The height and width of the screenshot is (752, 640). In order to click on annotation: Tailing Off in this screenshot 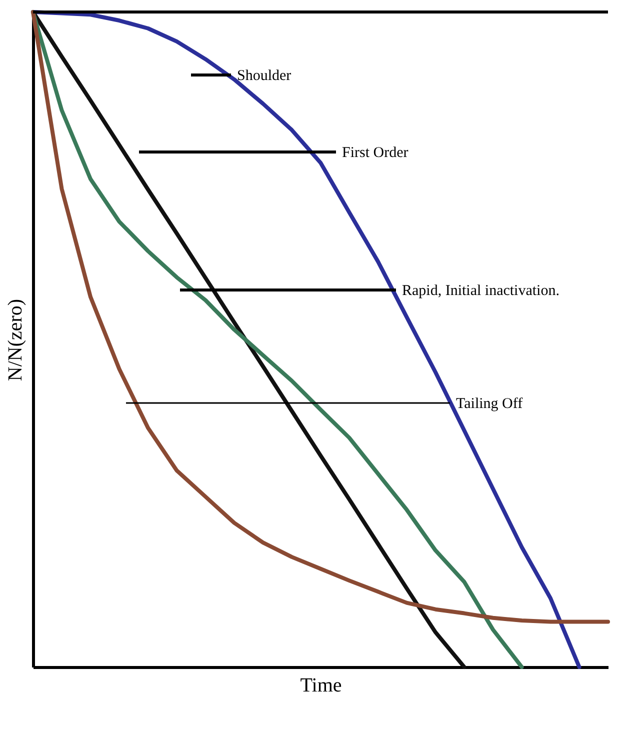, I will do `click(489, 404)`.